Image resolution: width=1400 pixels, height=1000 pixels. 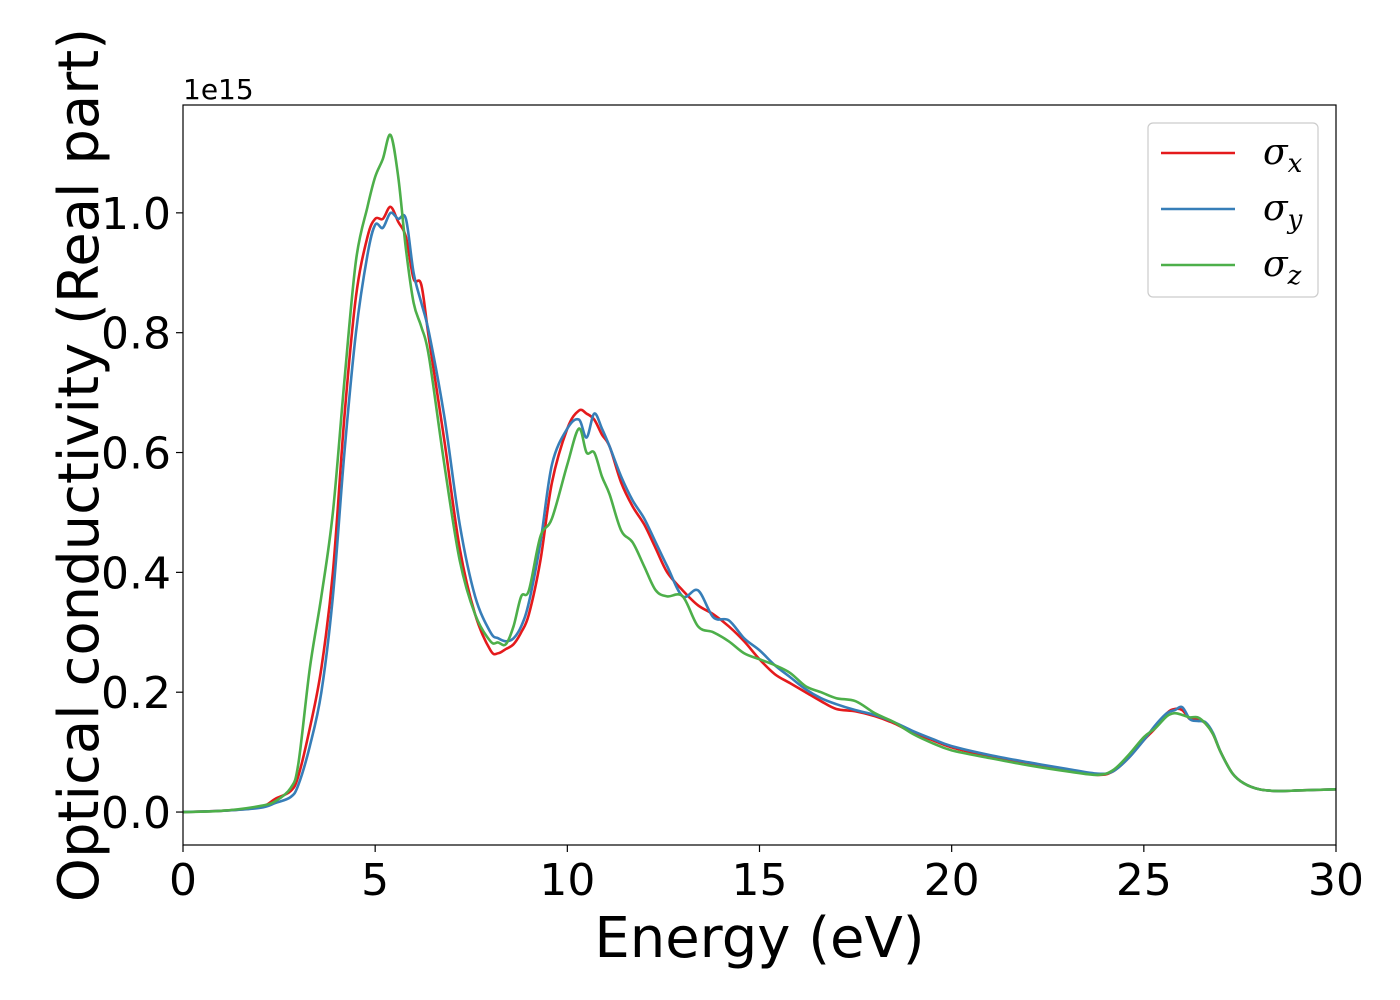 I want to click on x-tick-label: 25, so click(x=1144, y=880).